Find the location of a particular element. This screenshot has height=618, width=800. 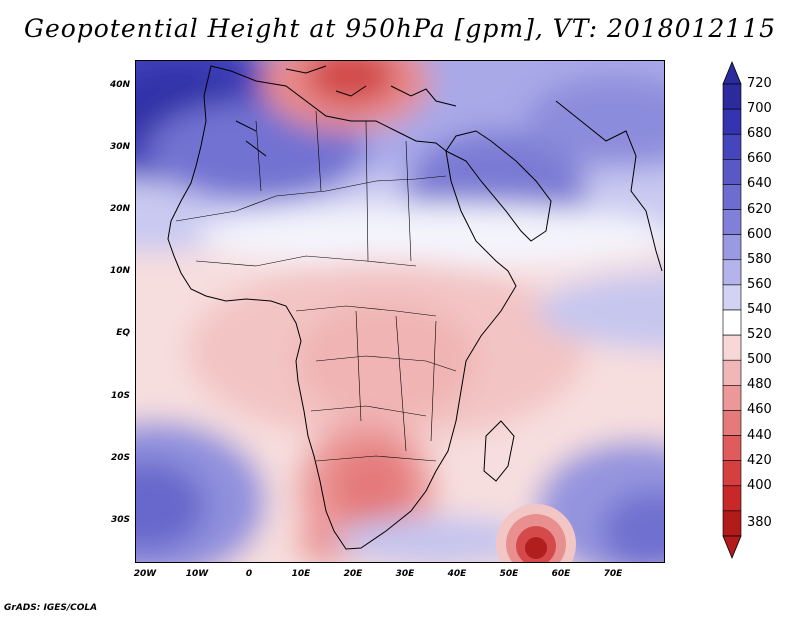

lat-label: 20N is located at coordinates (119, 209).